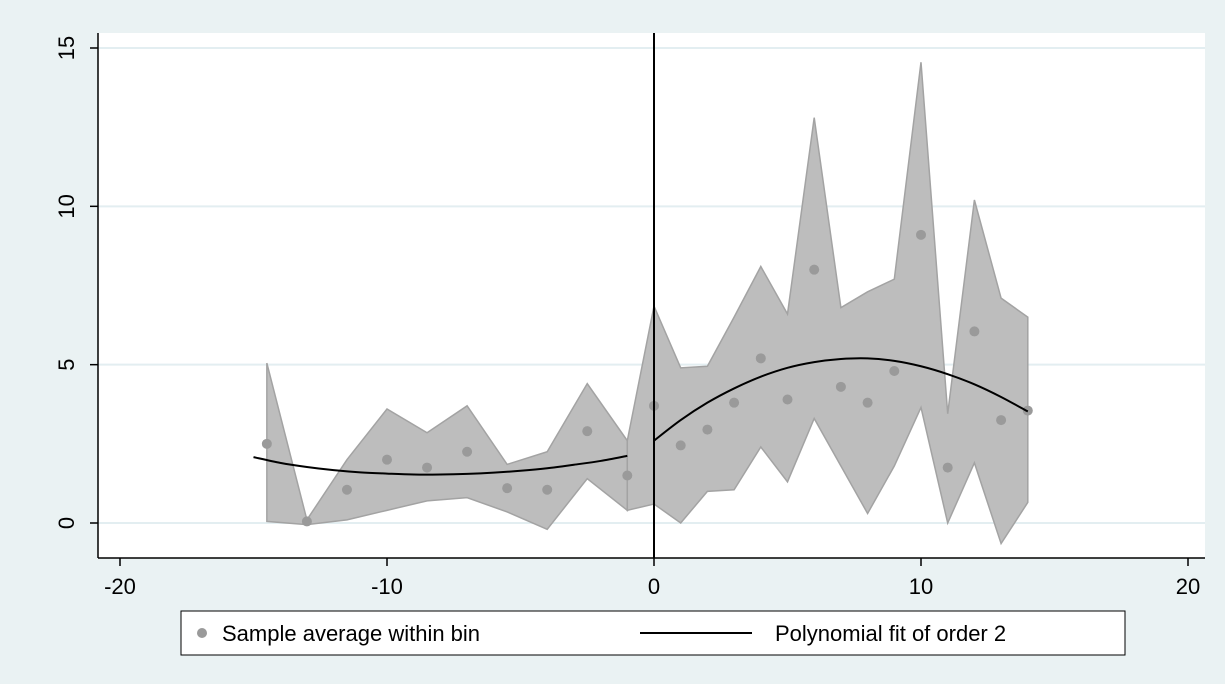 The image size is (1225, 684). What do you see at coordinates (387, 586) in the screenshot?
I see `x-tick-label: -10` at bounding box center [387, 586].